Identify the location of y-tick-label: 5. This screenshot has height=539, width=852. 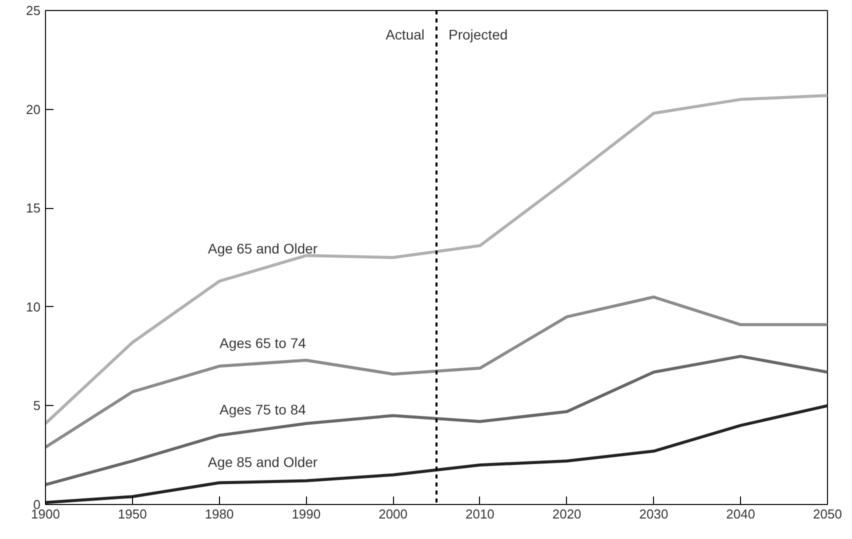
(37, 406).